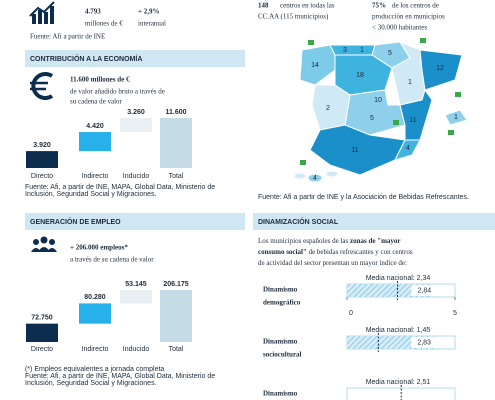 The height and width of the screenshot is (400, 495). Describe the element at coordinates (95, 126) in the screenshot. I see `value-label: 4.420` at that location.